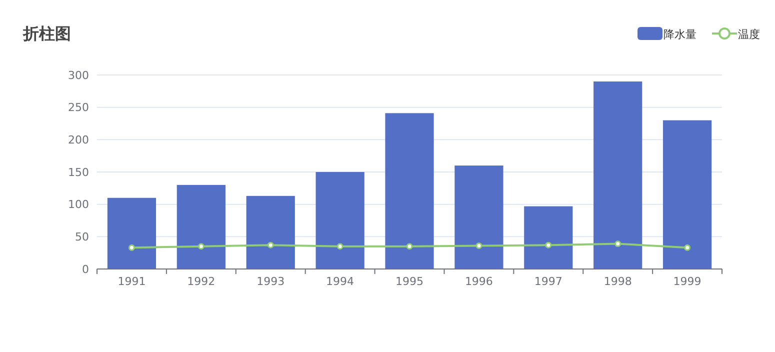  Describe the element at coordinates (478, 281) in the screenshot. I see `x-tick-label: 1996` at that location.